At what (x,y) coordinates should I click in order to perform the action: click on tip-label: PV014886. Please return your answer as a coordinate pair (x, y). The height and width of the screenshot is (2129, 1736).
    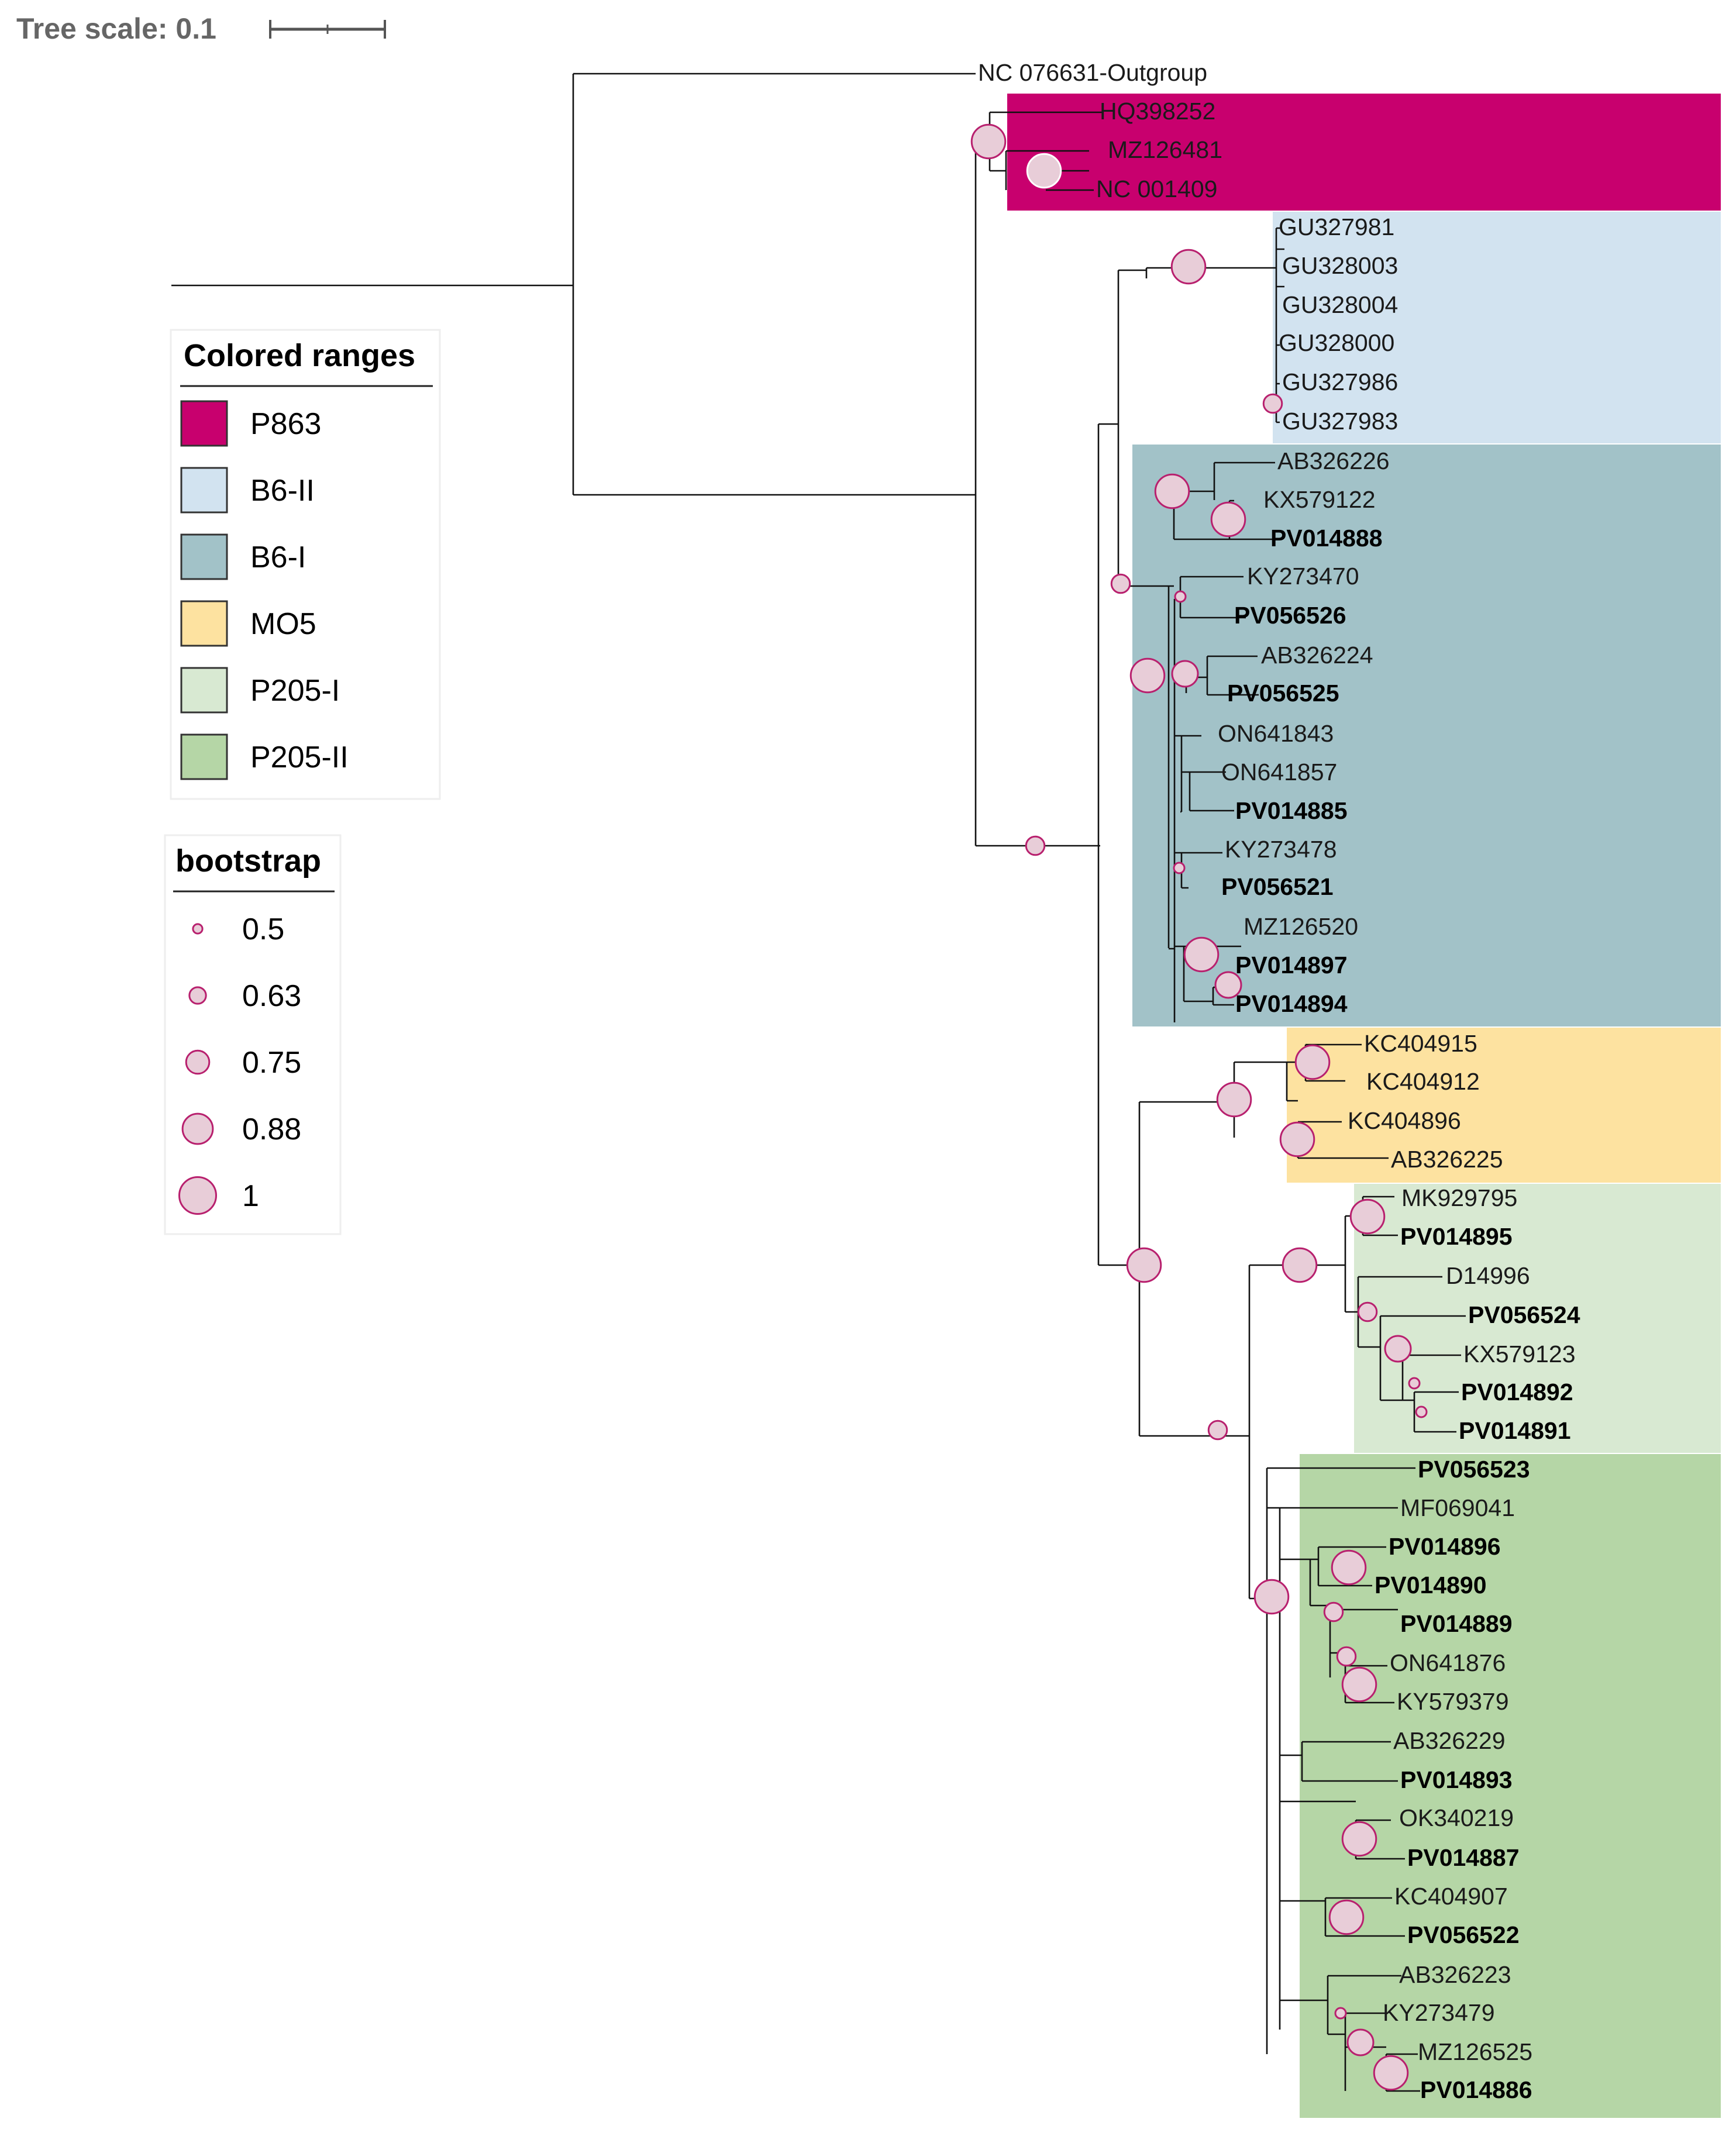
    Looking at the image, I should click on (1476, 2090).